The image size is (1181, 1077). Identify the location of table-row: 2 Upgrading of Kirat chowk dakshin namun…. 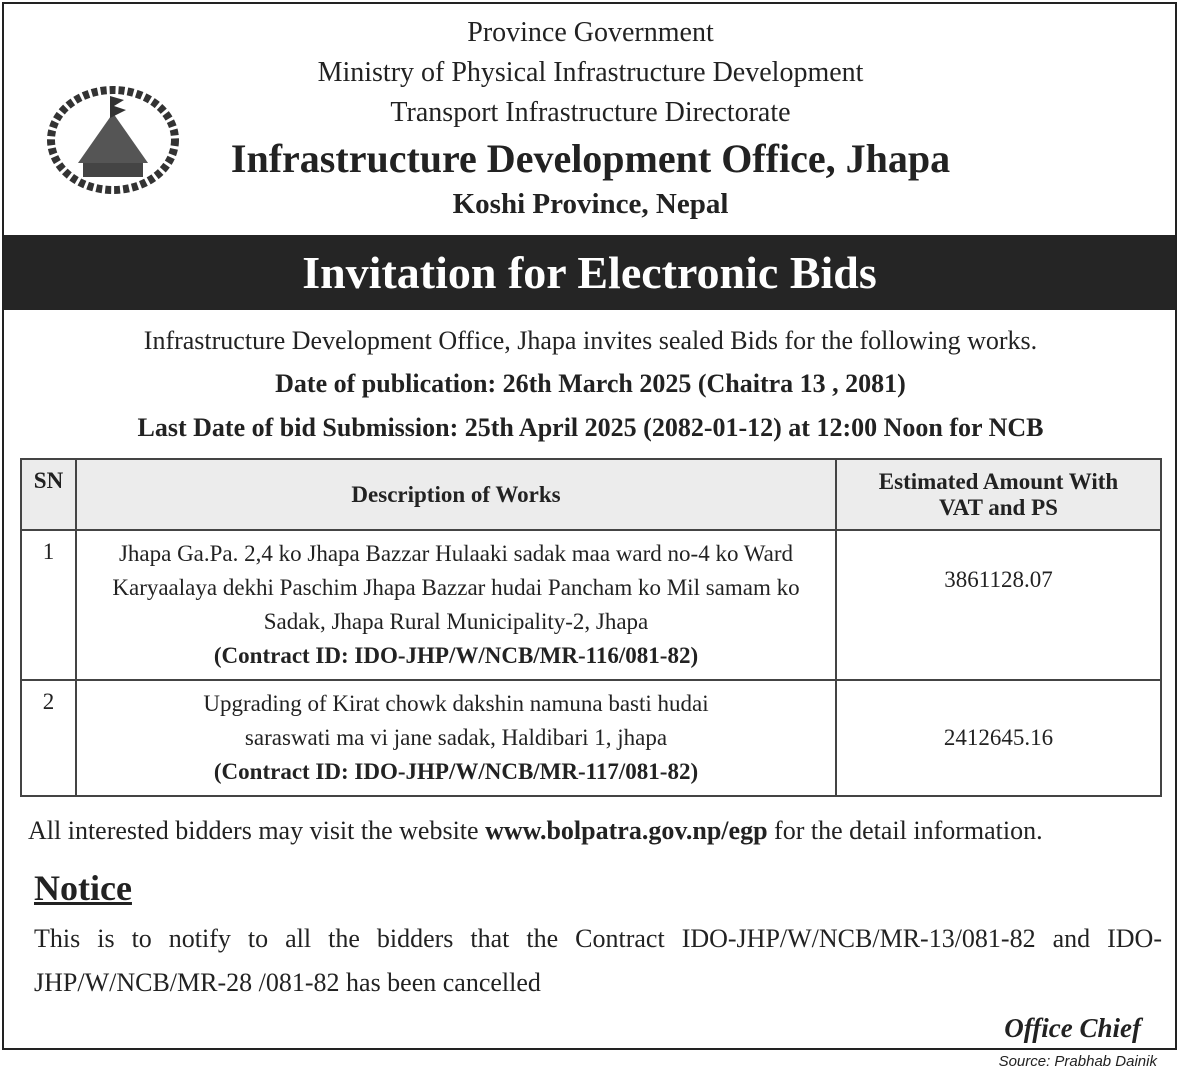
(591, 738).